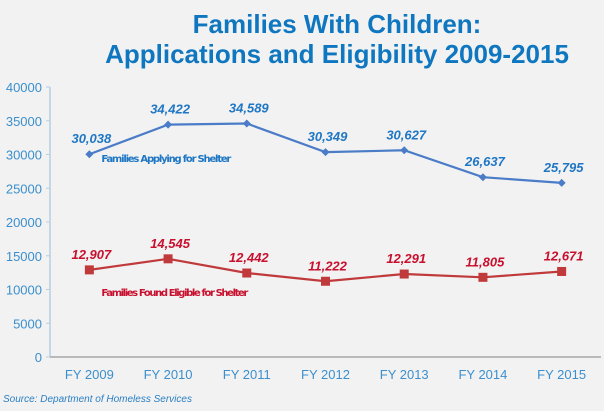 The height and width of the screenshot is (411, 604). Describe the element at coordinates (325, 374) in the screenshot. I see `x-tick-label: FY 2012` at that location.